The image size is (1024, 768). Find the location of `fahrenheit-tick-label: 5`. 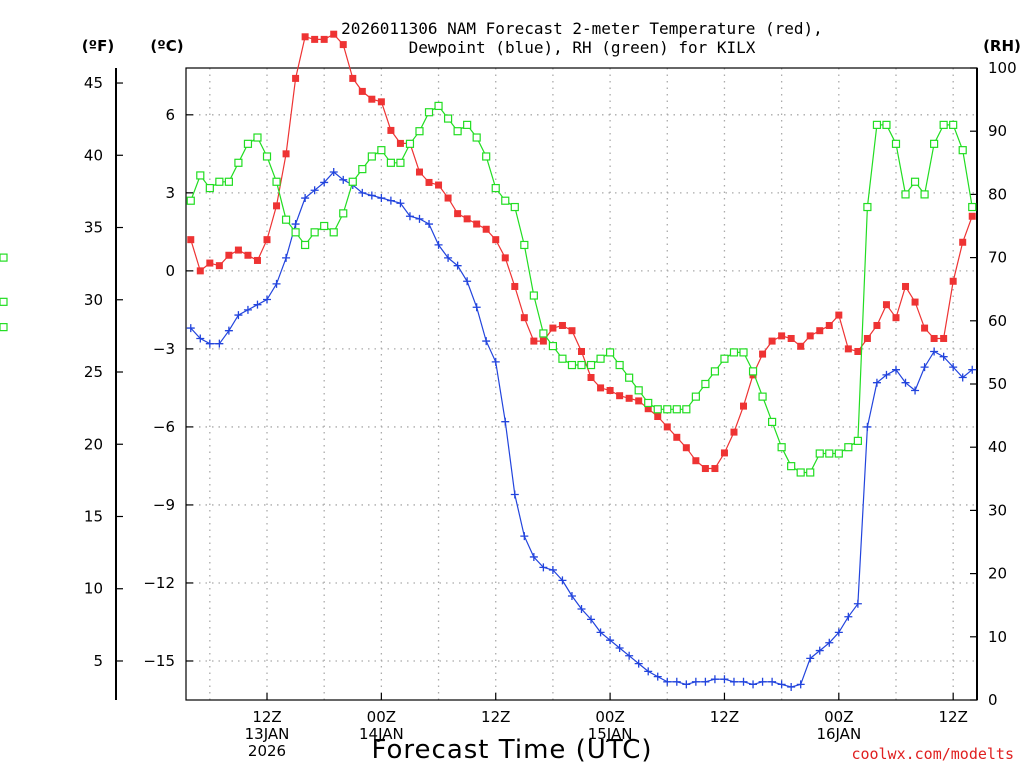

fahrenheit-tick-label: 5 is located at coordinates (98, 661).